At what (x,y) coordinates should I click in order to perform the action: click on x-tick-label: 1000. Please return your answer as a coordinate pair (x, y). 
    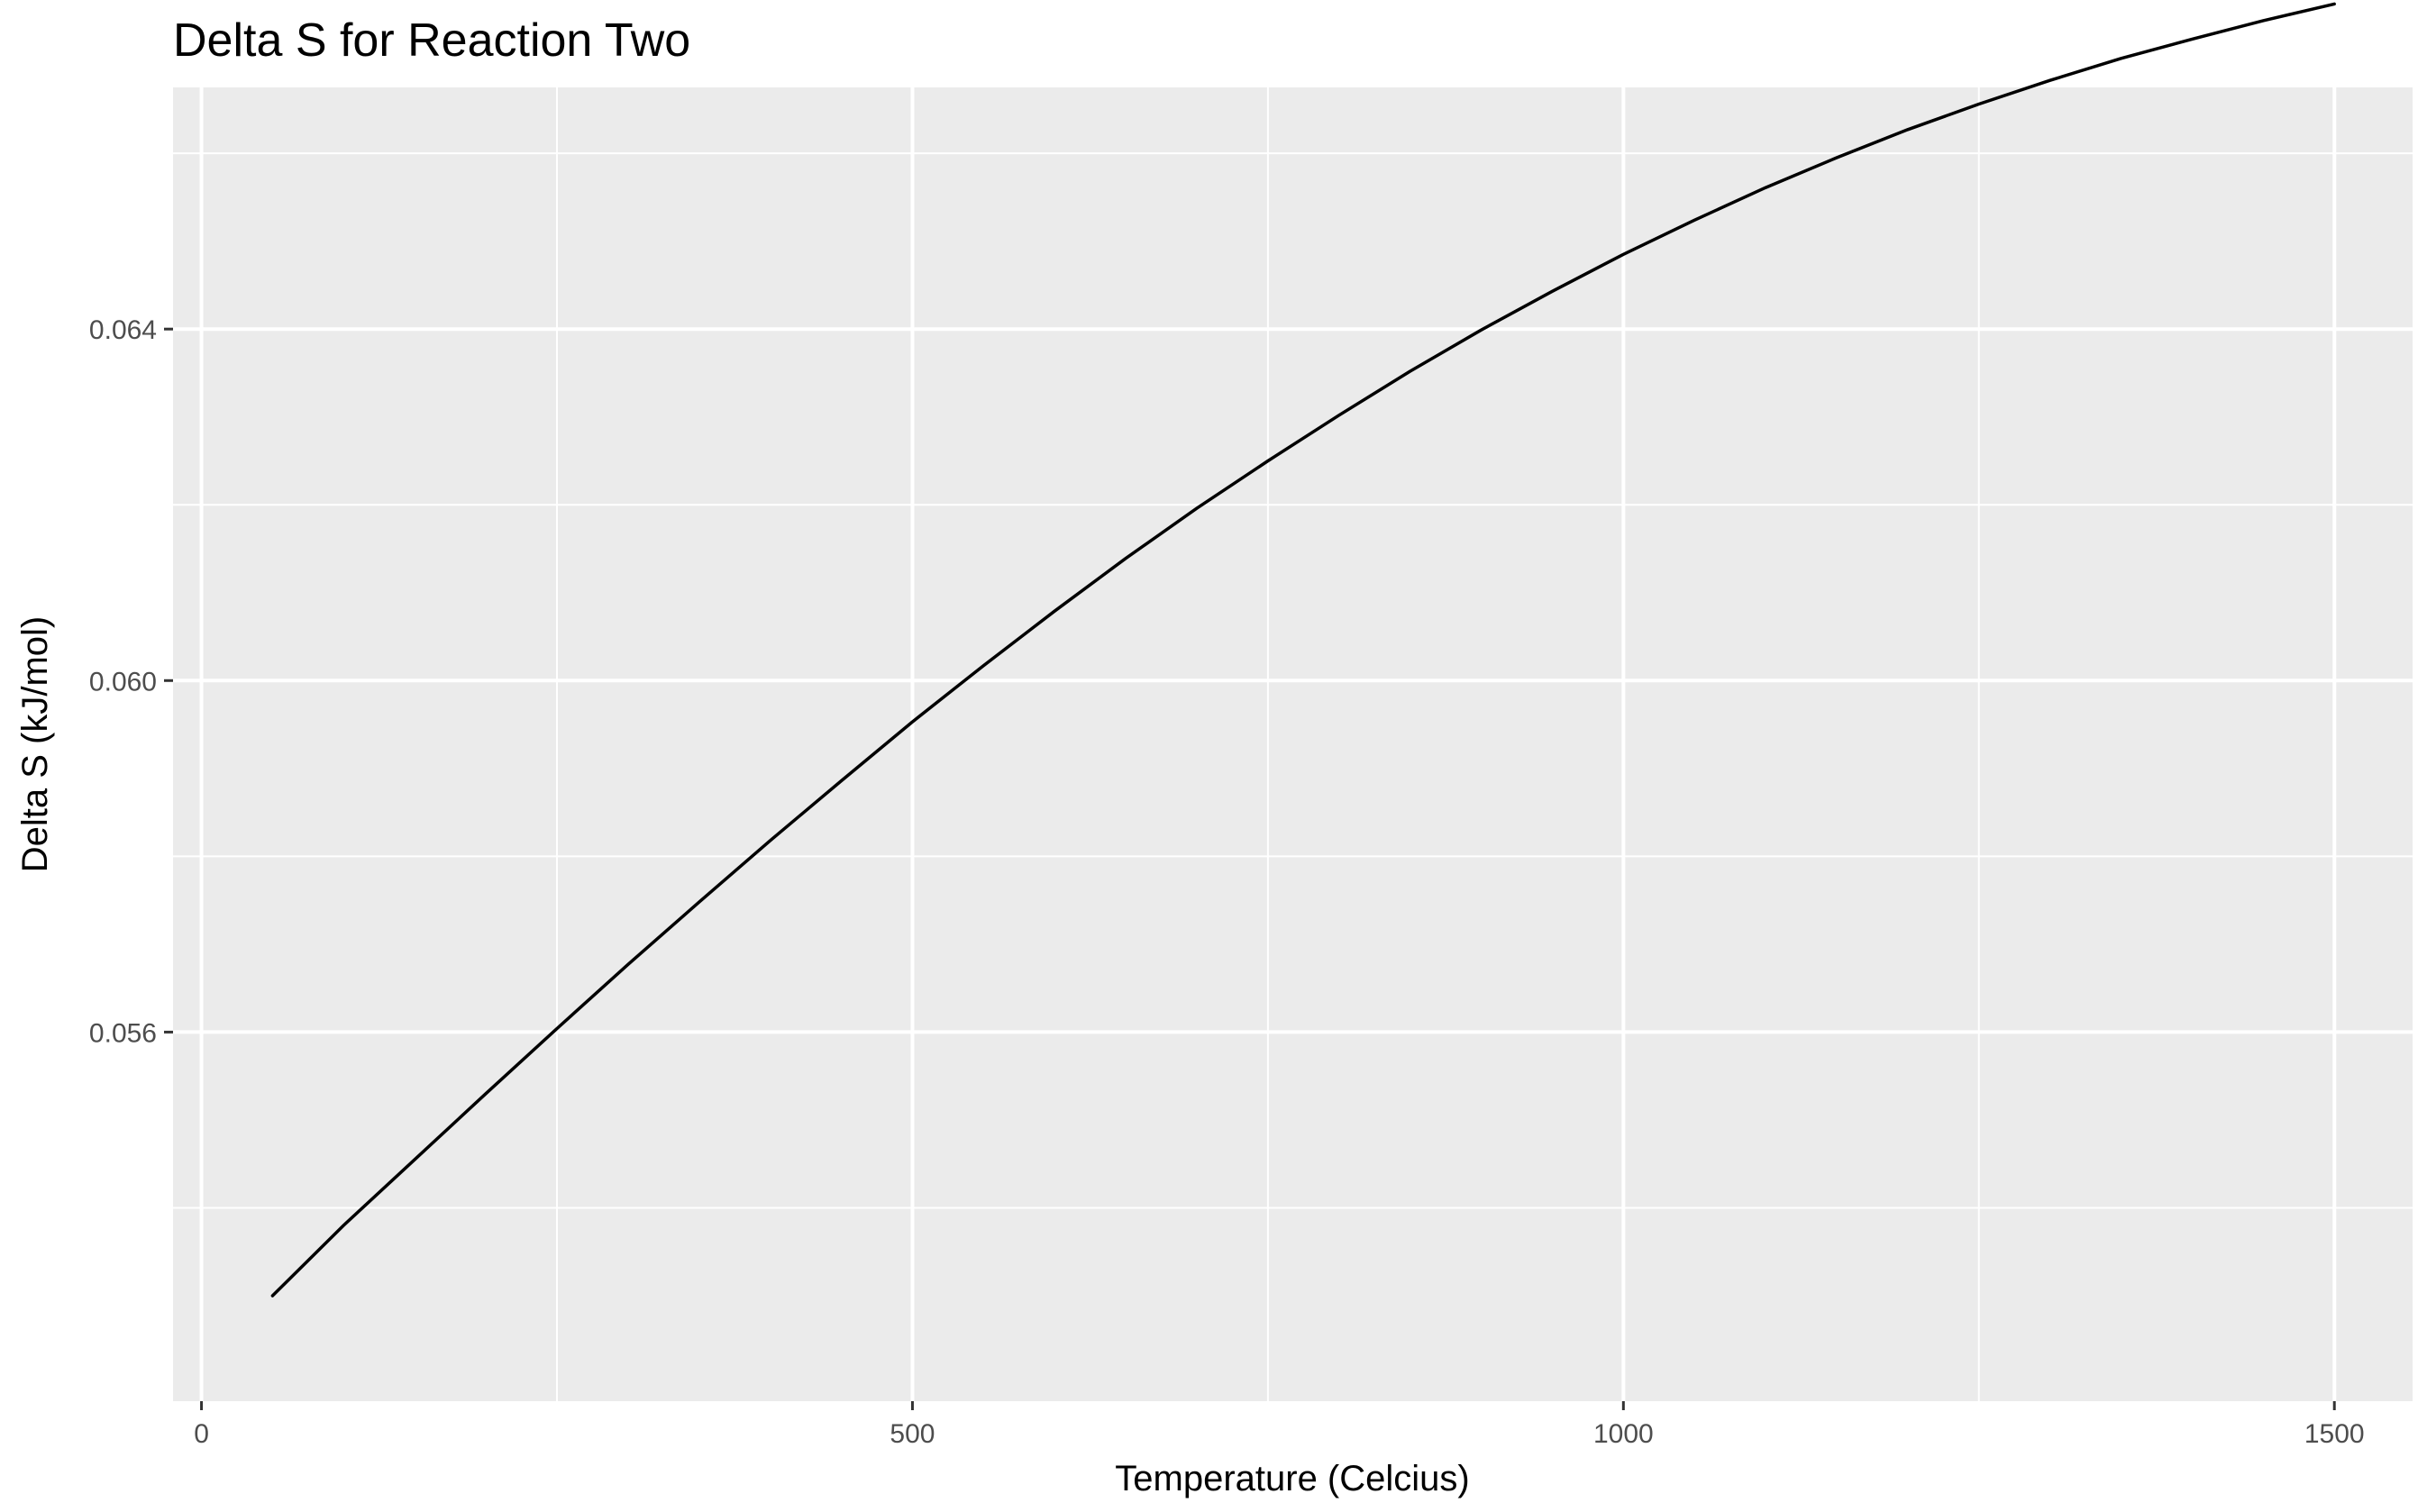
    Looking at the image, I should click on (1623, 1434).